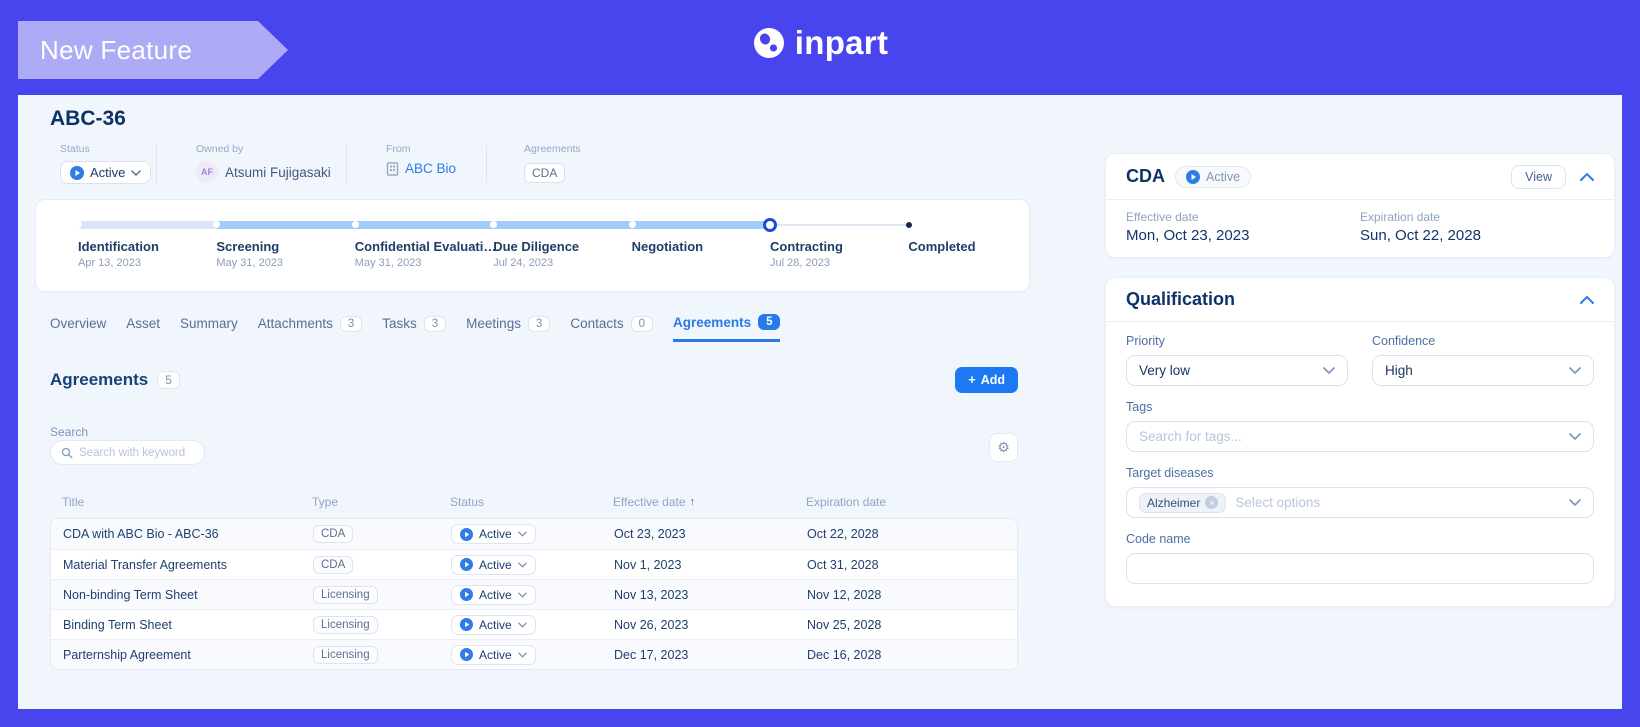  What do you see at coordinates (844, 594) in the screenshot?
I see `expiration-date: Nov 12, 2028` at bounding box center [844, 594].